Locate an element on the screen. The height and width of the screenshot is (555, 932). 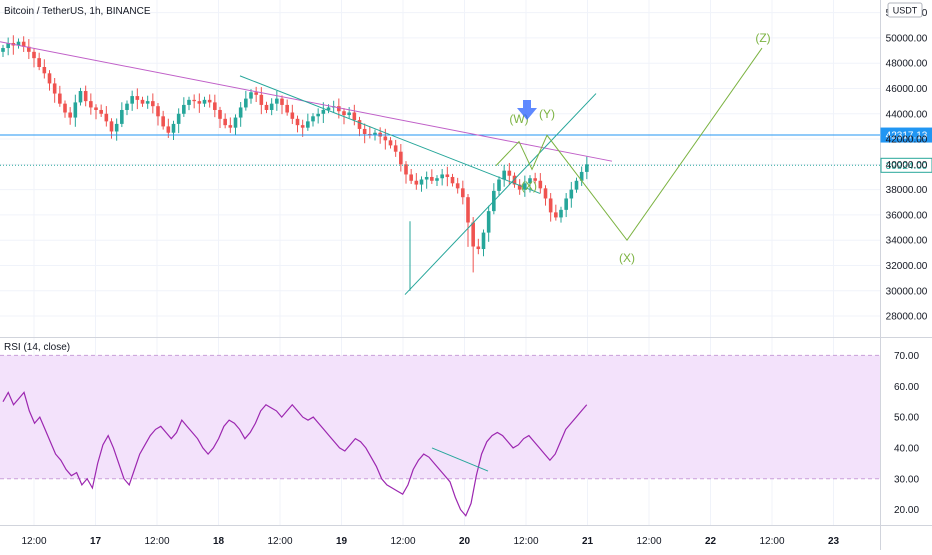
price-mark-label: 42317.13 is located at coordinates (907, 136).